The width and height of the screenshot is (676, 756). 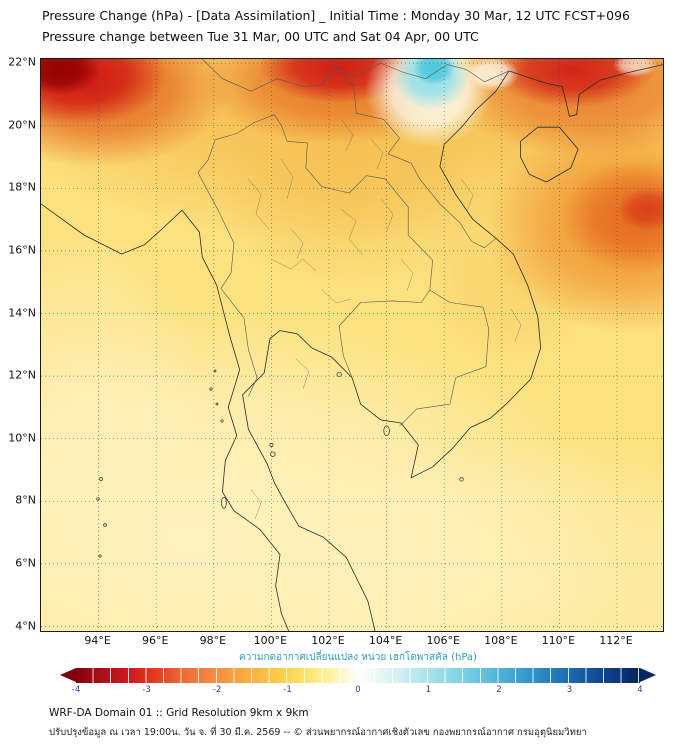 I want to click on x-tick-label: 106°E, so click(x=443, y=640).